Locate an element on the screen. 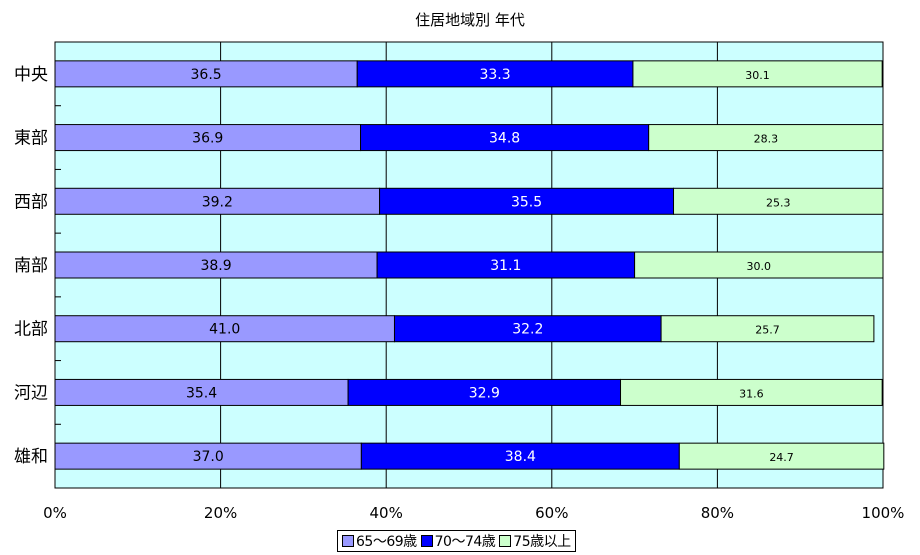  legend-label: 75歳以上 is located at coordinates (542, 542).